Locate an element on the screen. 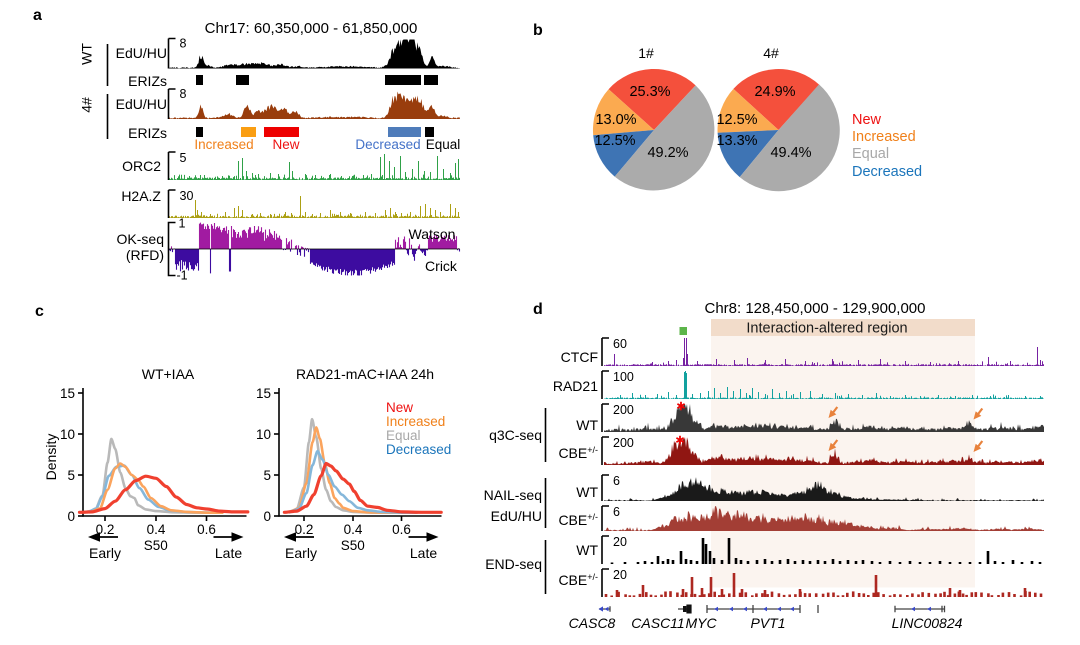  svg-text: Interaction-altered region is located at coordinates (826, 329).